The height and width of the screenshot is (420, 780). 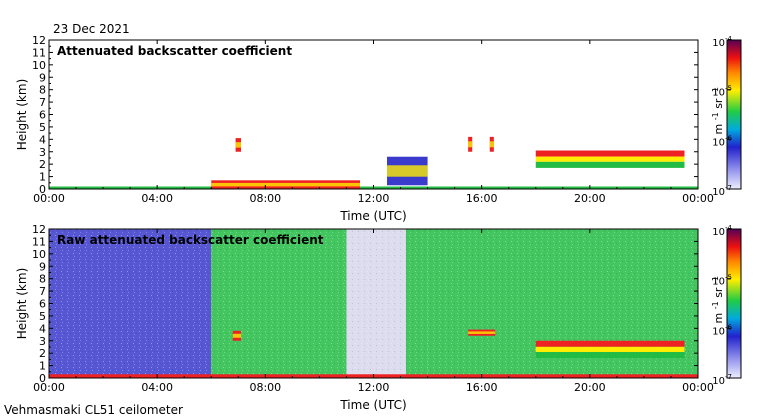 I want to click on instrument-label: Vehmasmaki CL51 ceilometer, so click(x=93, y=410).